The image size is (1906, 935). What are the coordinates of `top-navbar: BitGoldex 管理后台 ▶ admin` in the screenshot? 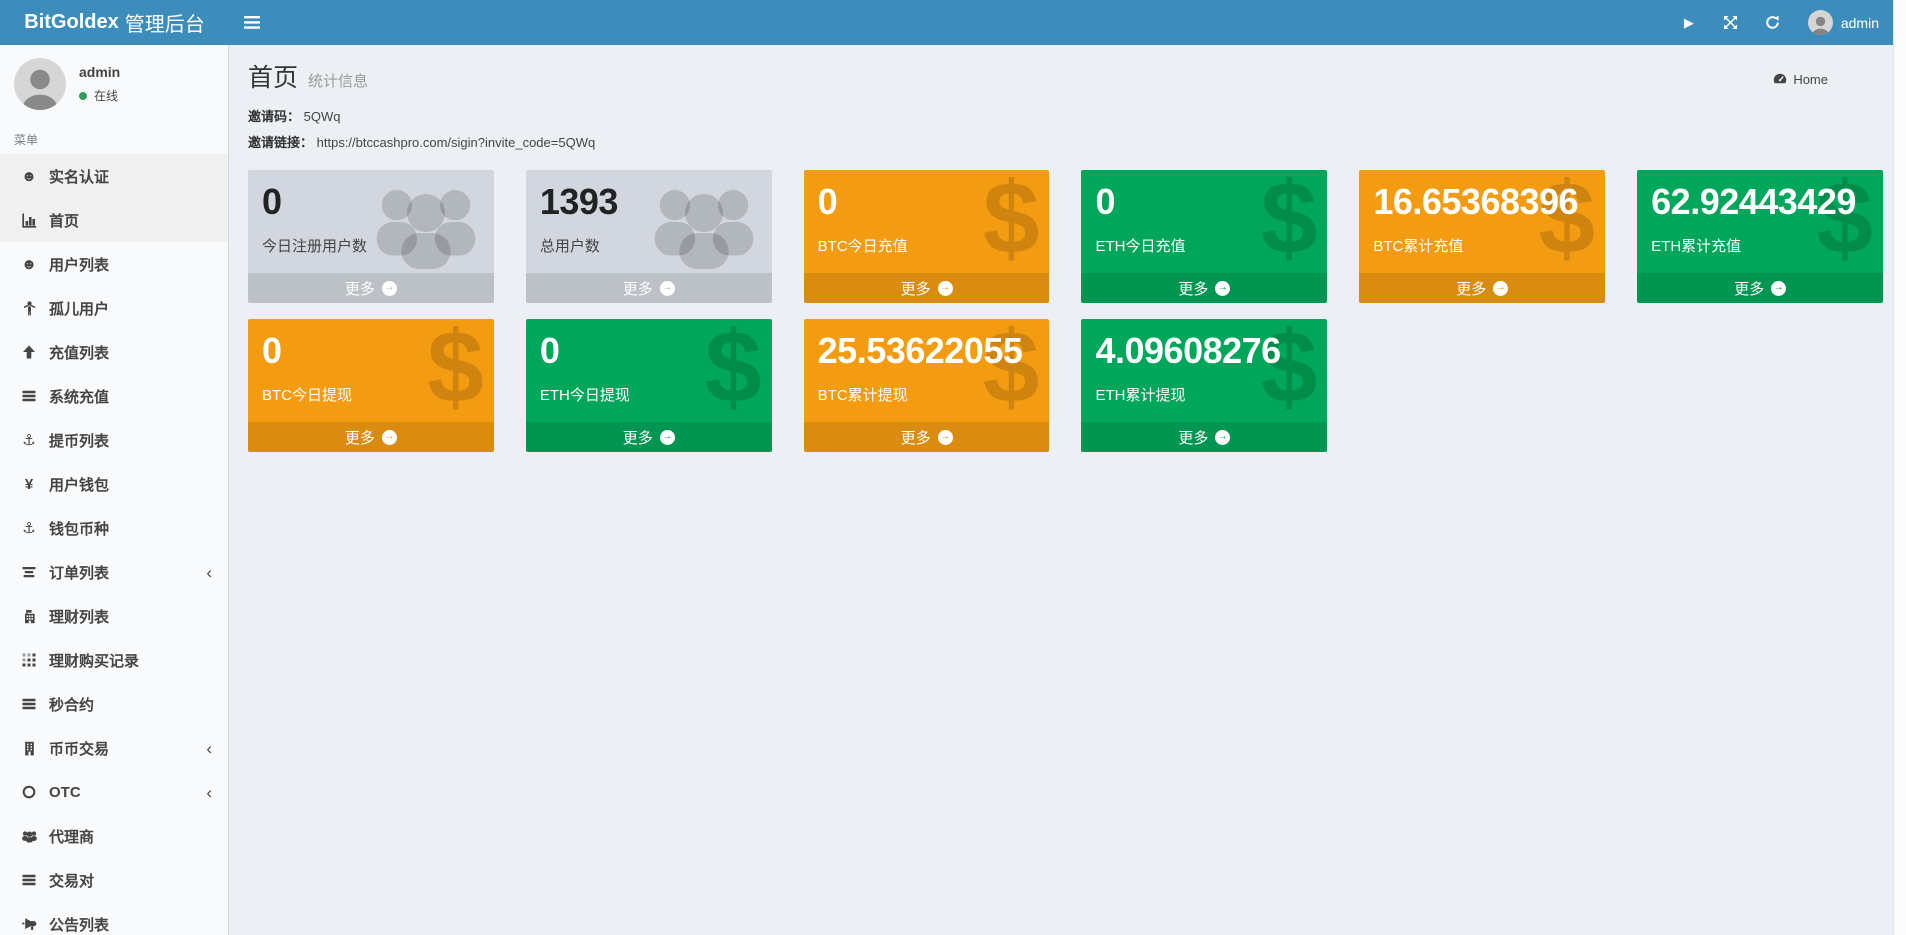 It's located at (946, 22).